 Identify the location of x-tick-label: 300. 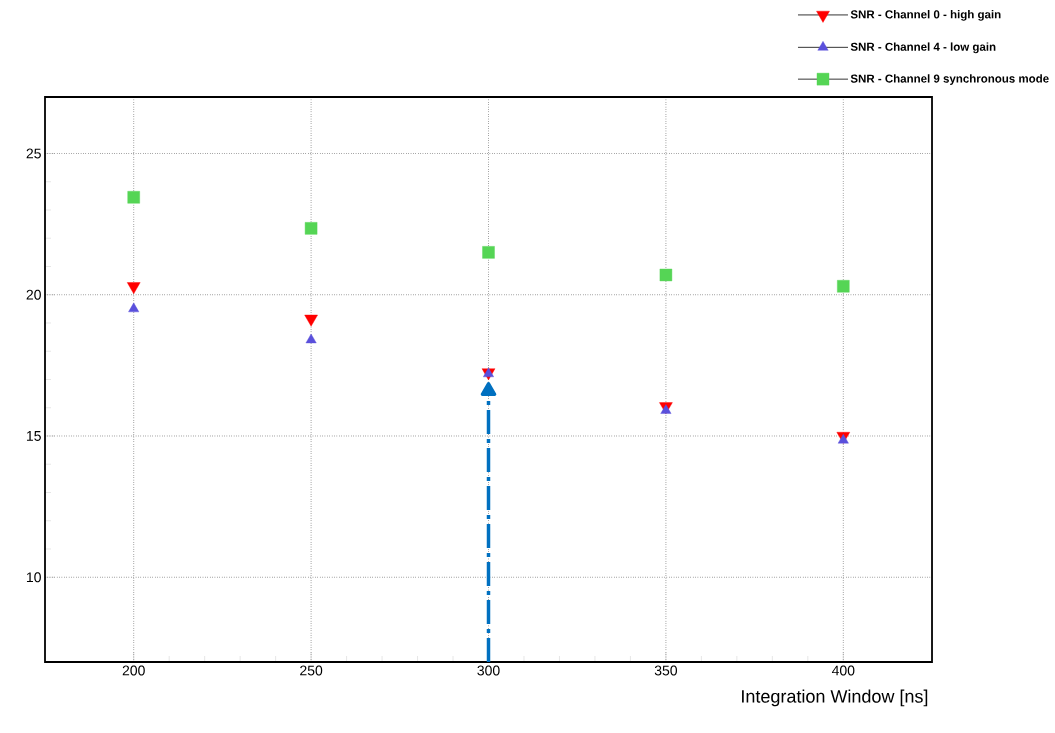
(488, 670).